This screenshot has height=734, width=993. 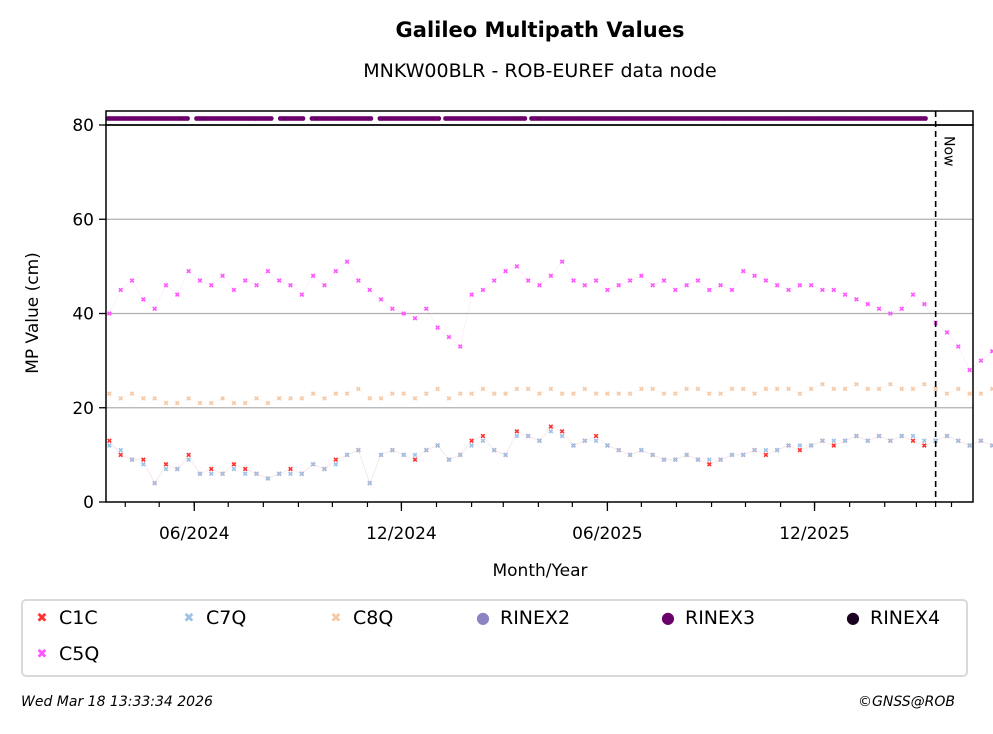 I want to click on now-label: Now, so click(x=949, y=151).